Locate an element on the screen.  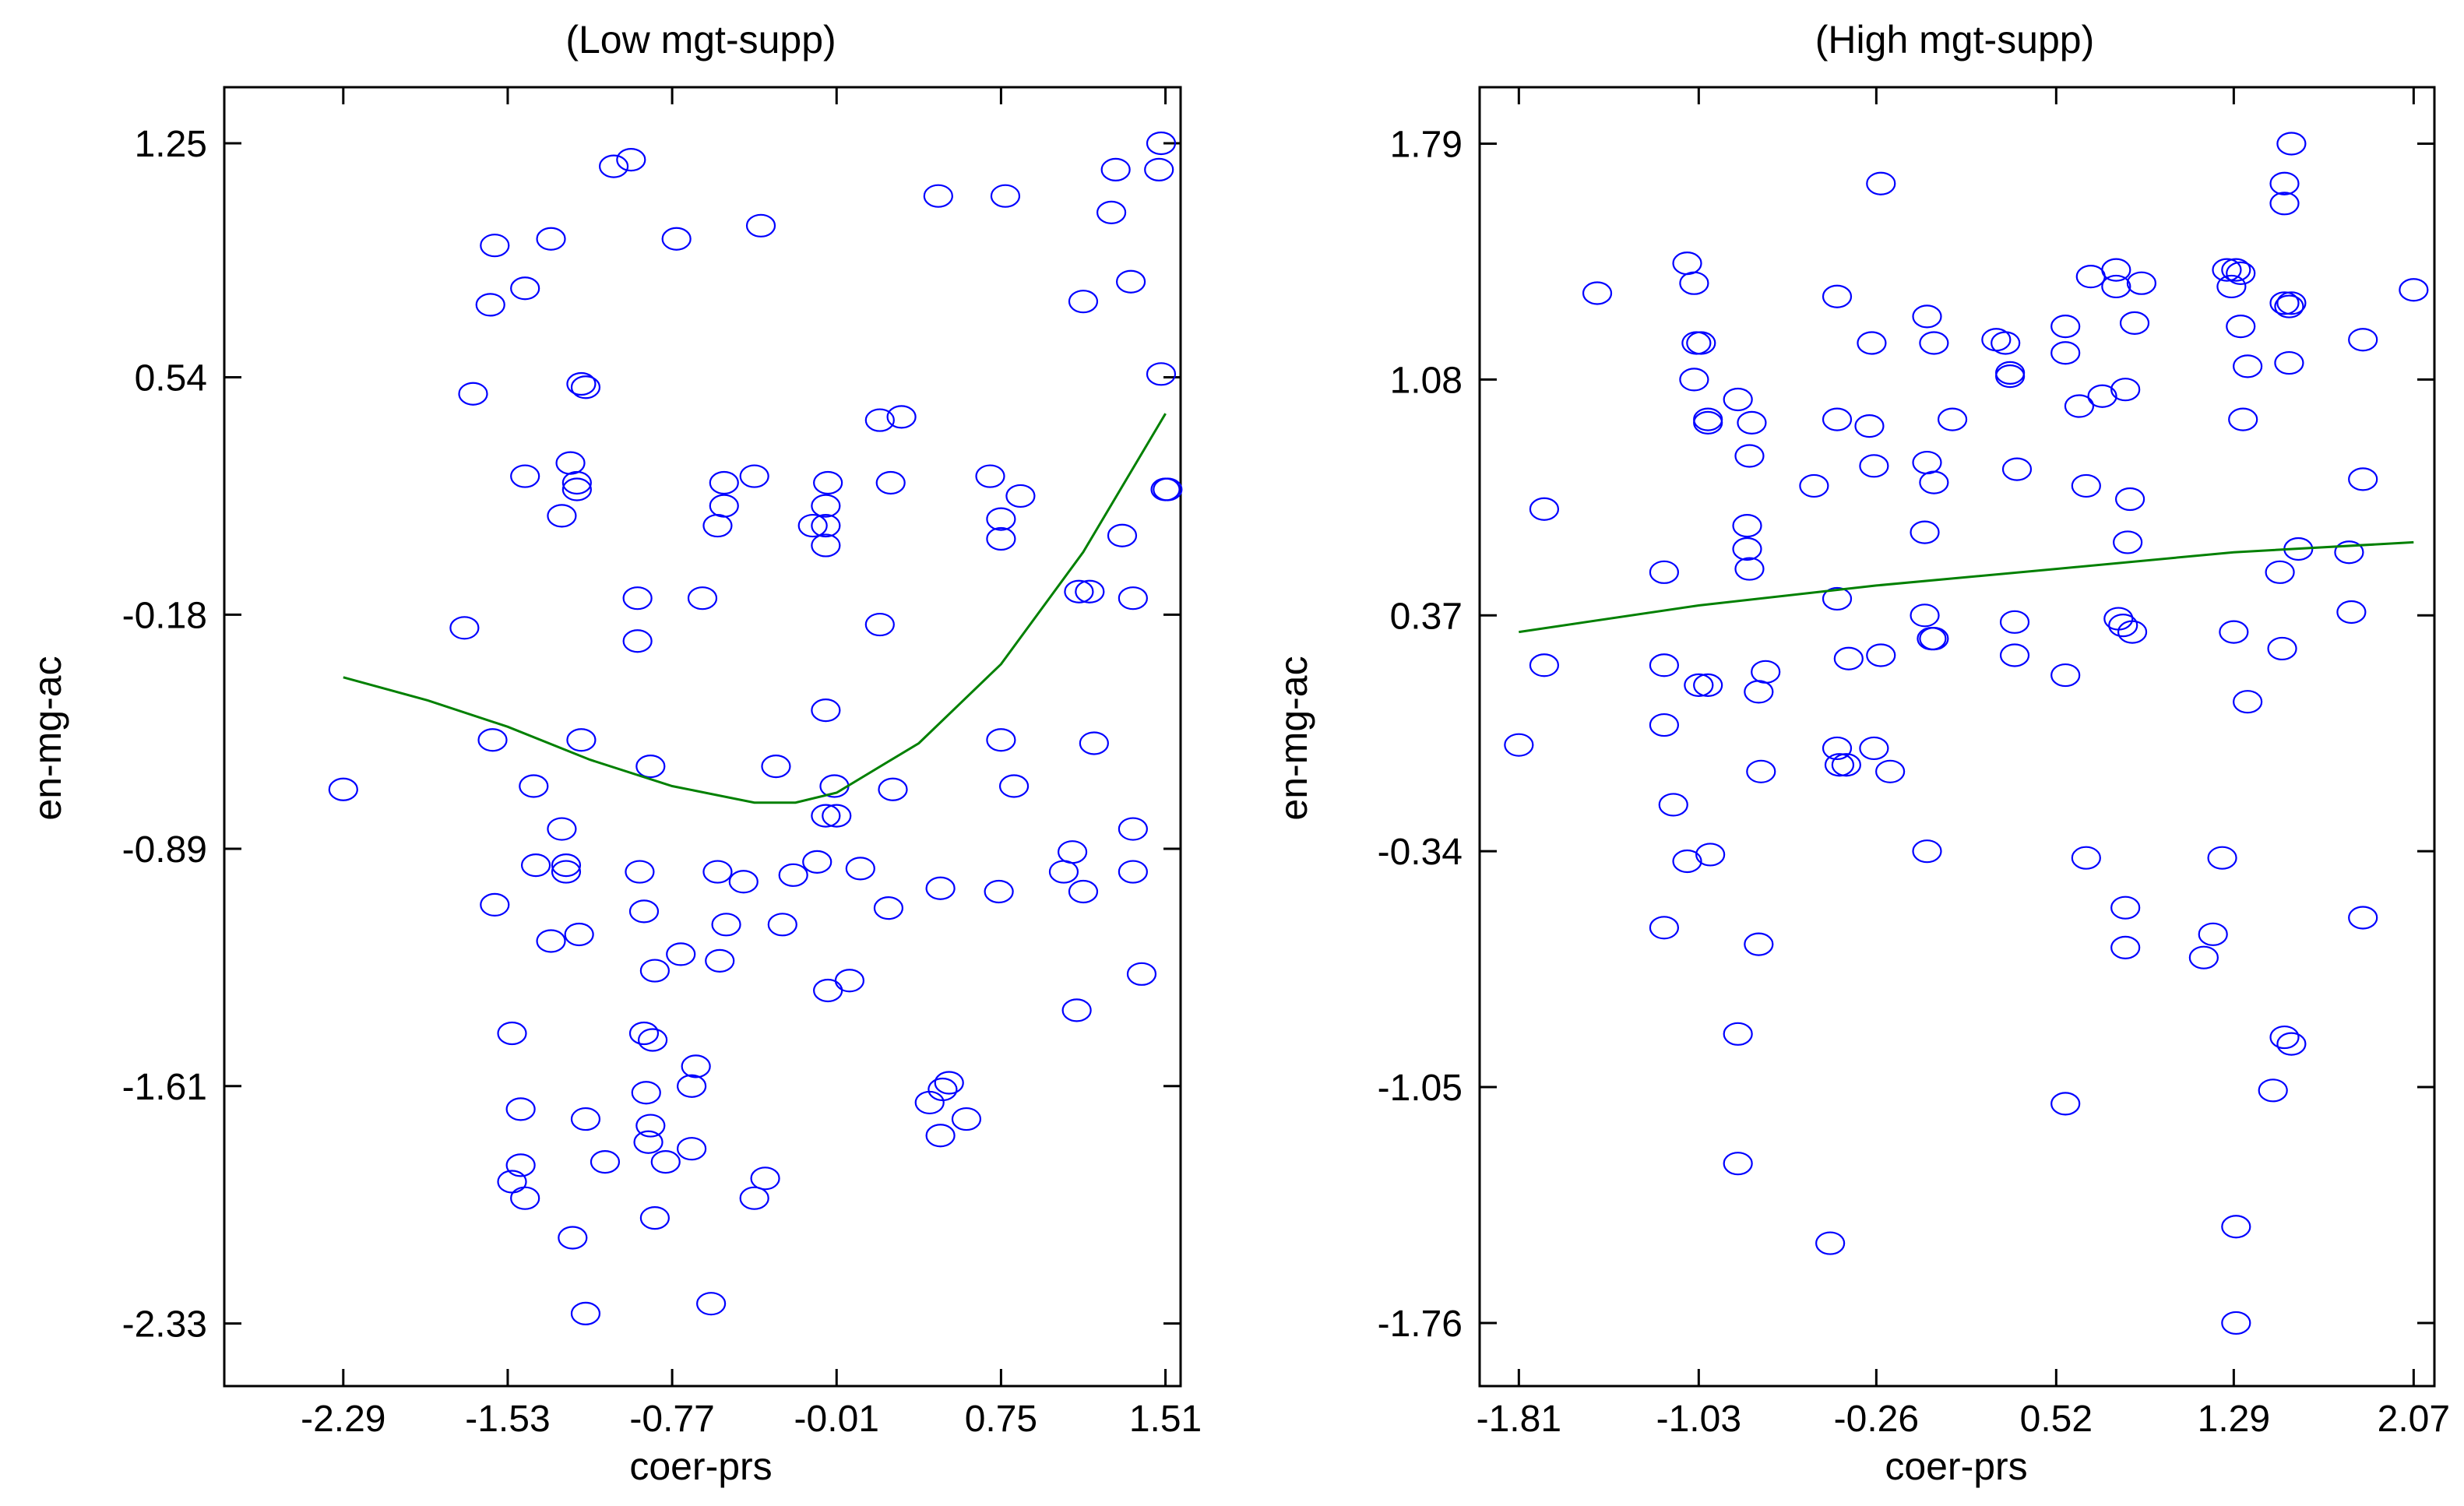
x-tick-label: 1.51 is located at coordinates (1166, 1419).